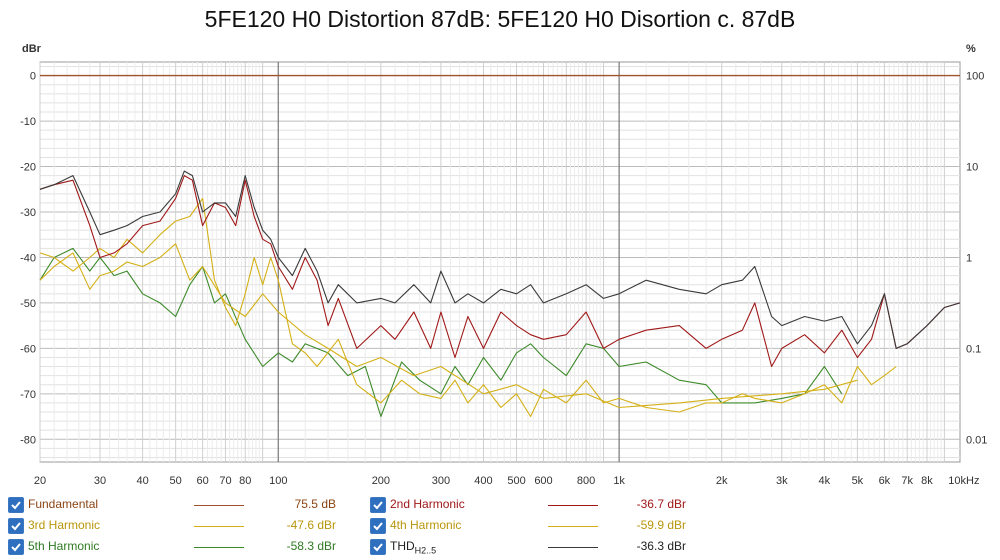  Describe the element at coordinates (28, 304) in the screenshot. I see `y-tick-label: -50` at that location.